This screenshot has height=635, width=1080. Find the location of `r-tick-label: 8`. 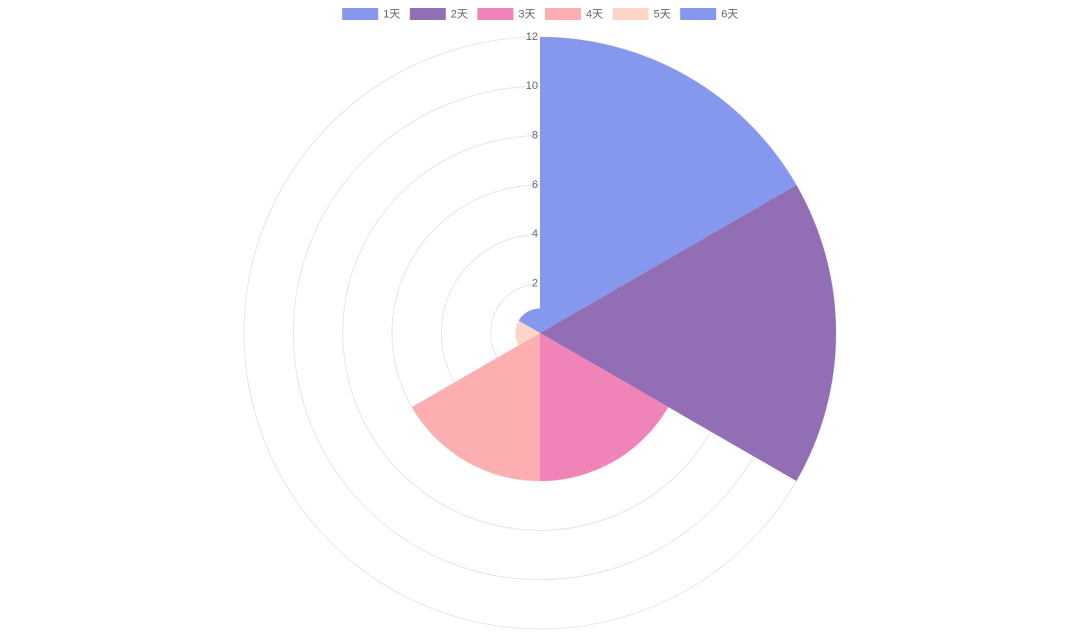

r-tick-label: 8 is located at coordinates (535, 136).